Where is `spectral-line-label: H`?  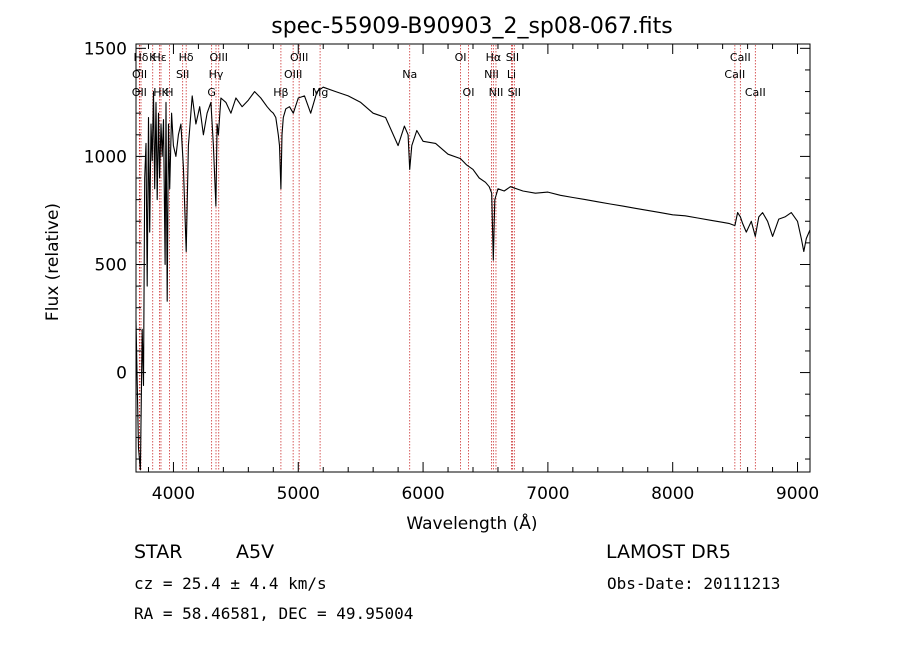 spectral-line-label: H is located at coordinates (169, 92).